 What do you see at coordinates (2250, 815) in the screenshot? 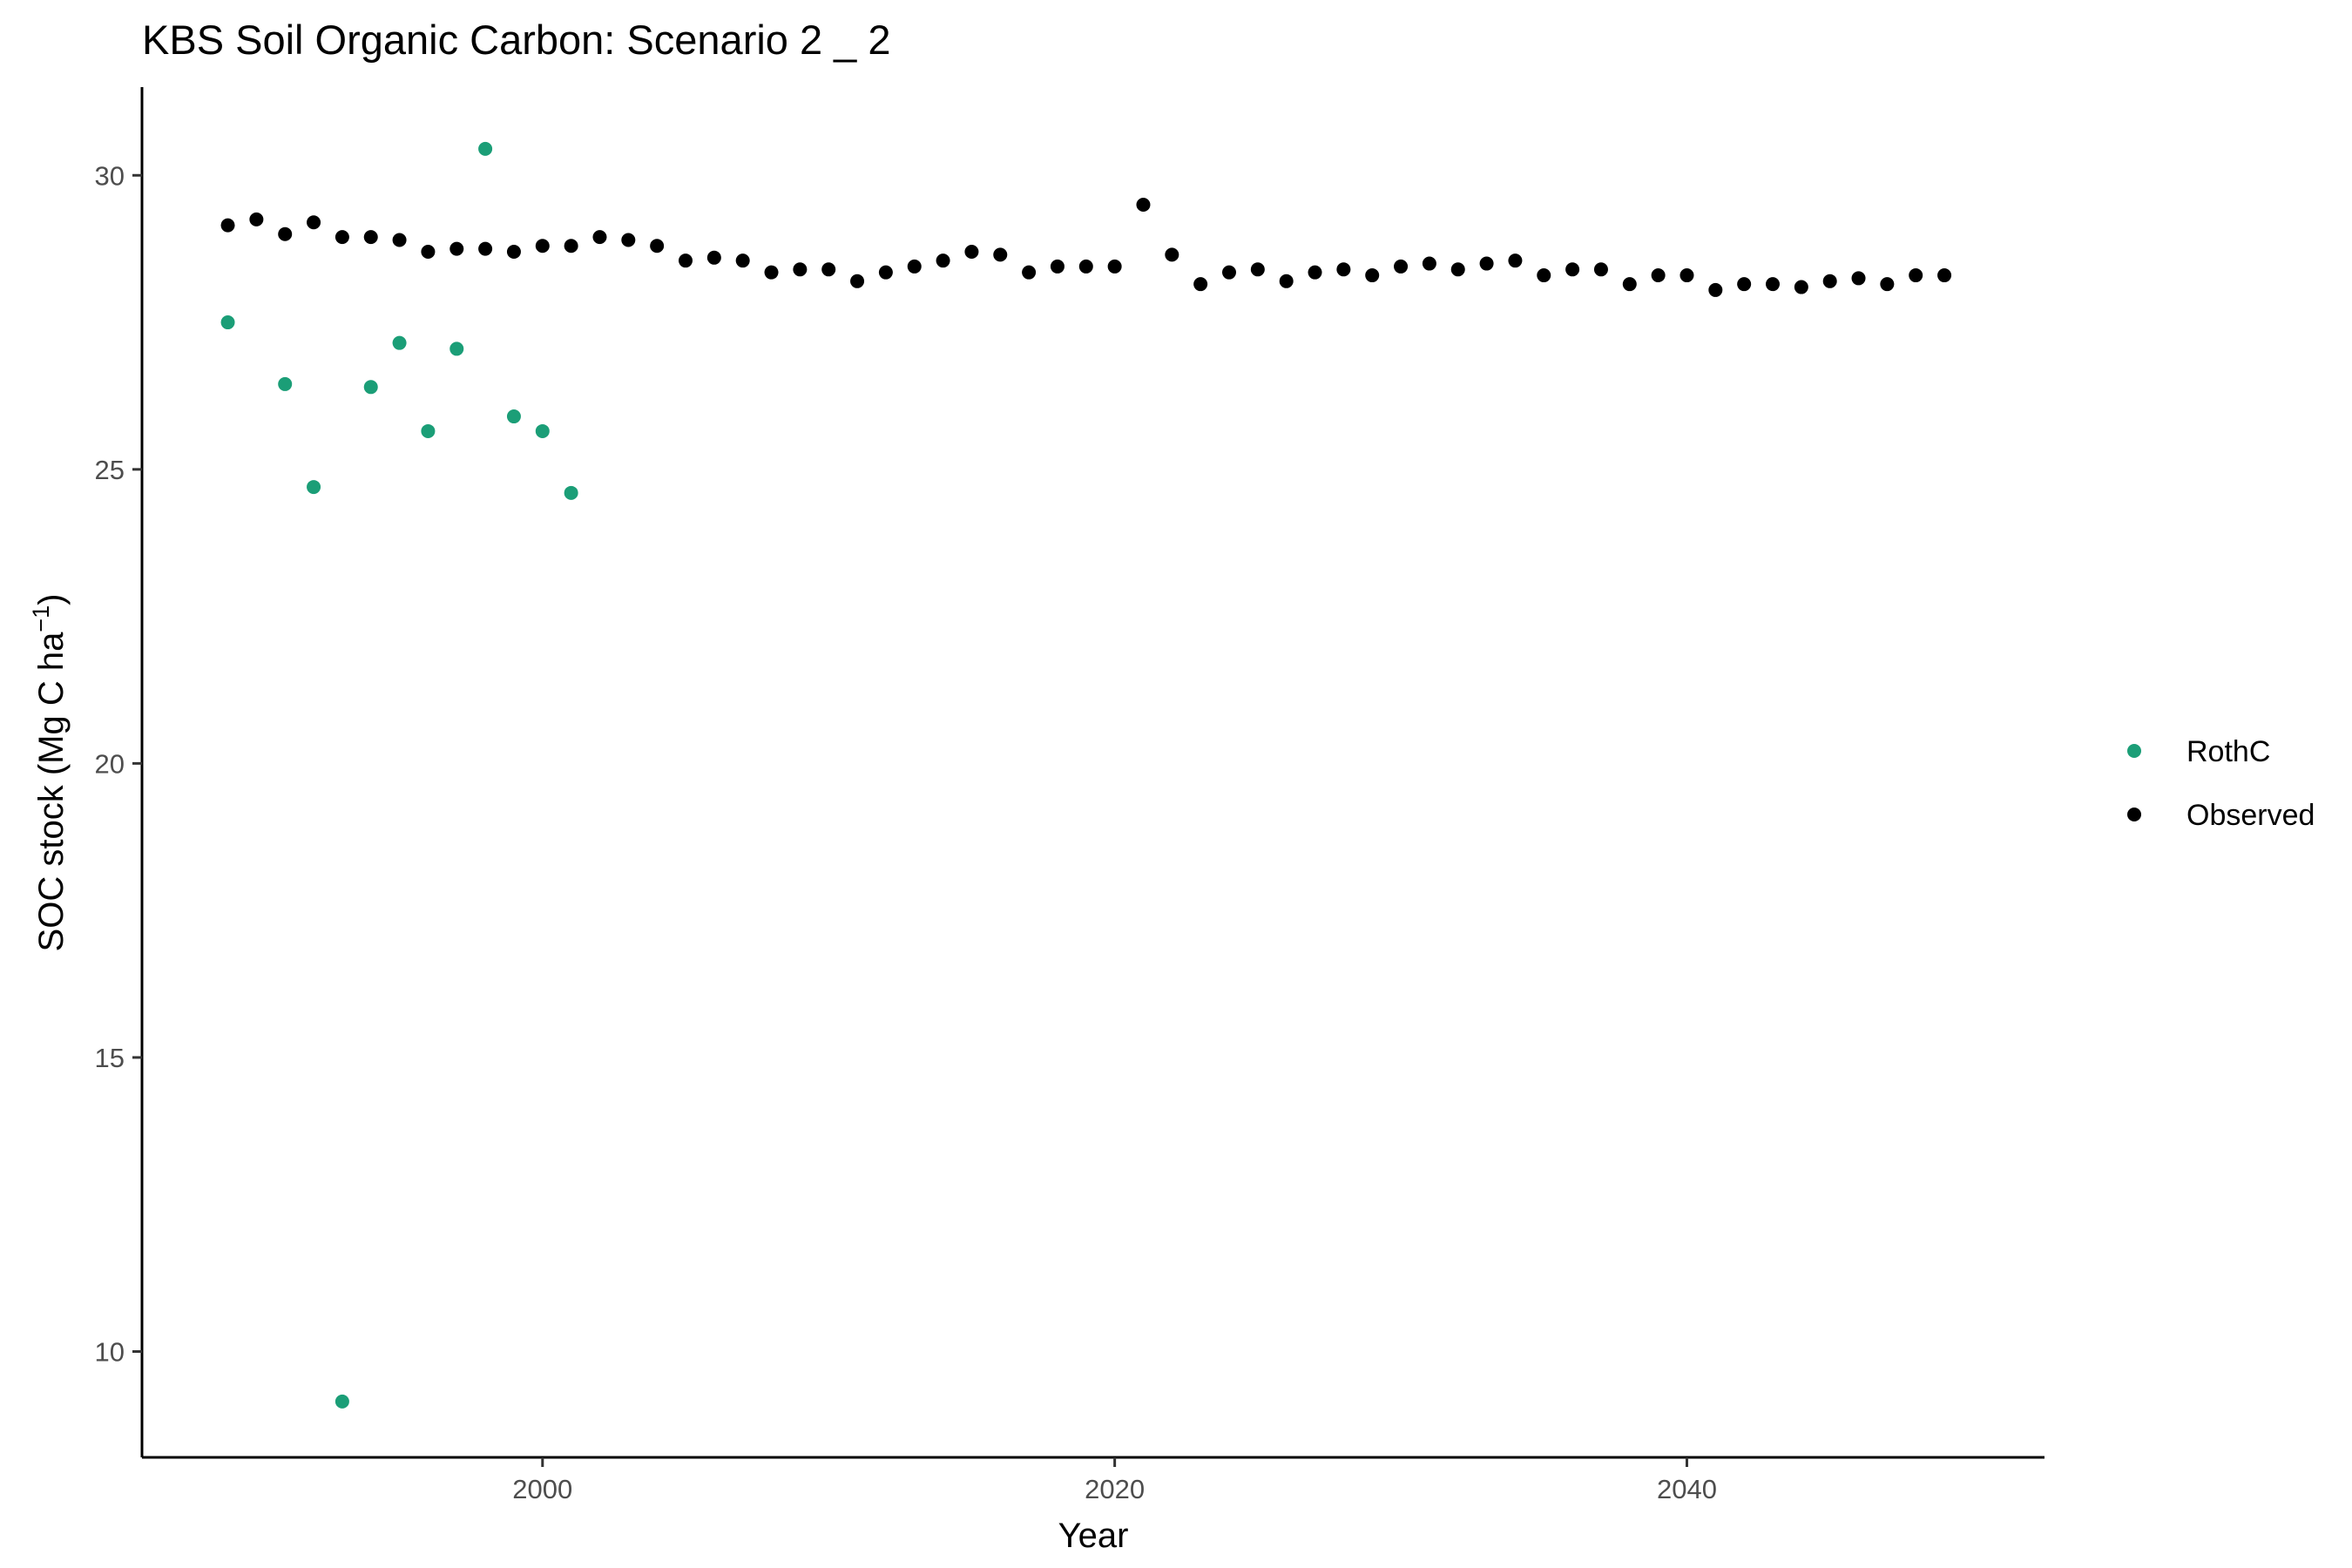
I see `legend-label-observed: Observed` at bounding box center [2250, 815].